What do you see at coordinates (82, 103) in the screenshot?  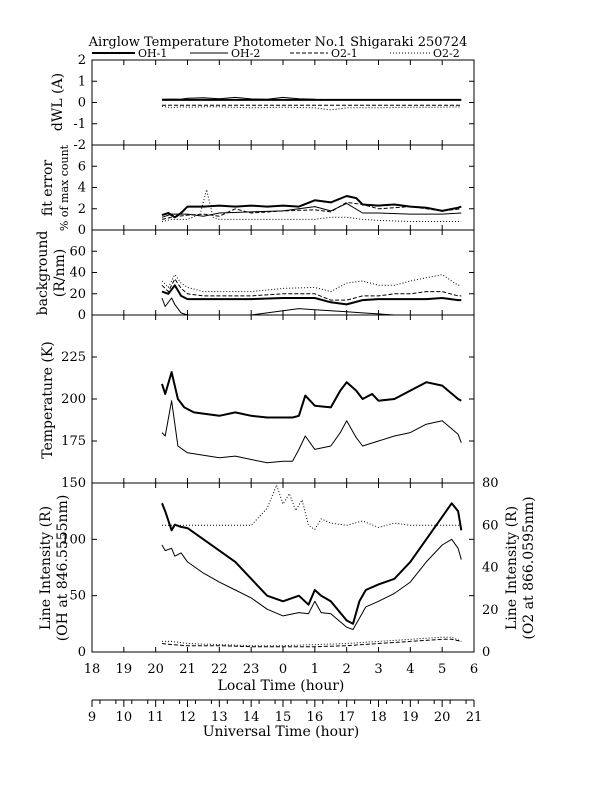 I see `panel-dwl-ytick-label: 0` at bounding box center [82, 103].